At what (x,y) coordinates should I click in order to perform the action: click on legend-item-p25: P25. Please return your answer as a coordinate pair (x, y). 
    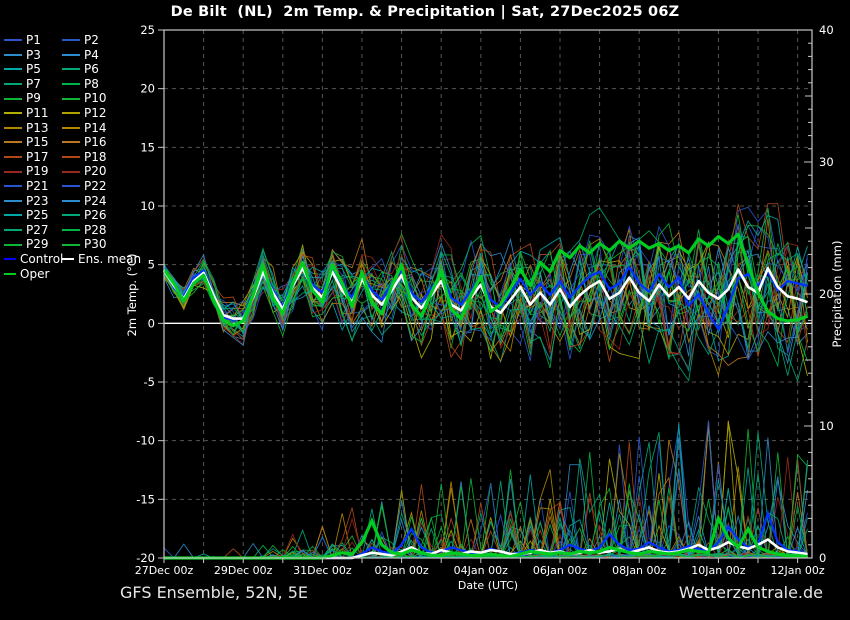
    Looking at the image, I should click on (33, 215).